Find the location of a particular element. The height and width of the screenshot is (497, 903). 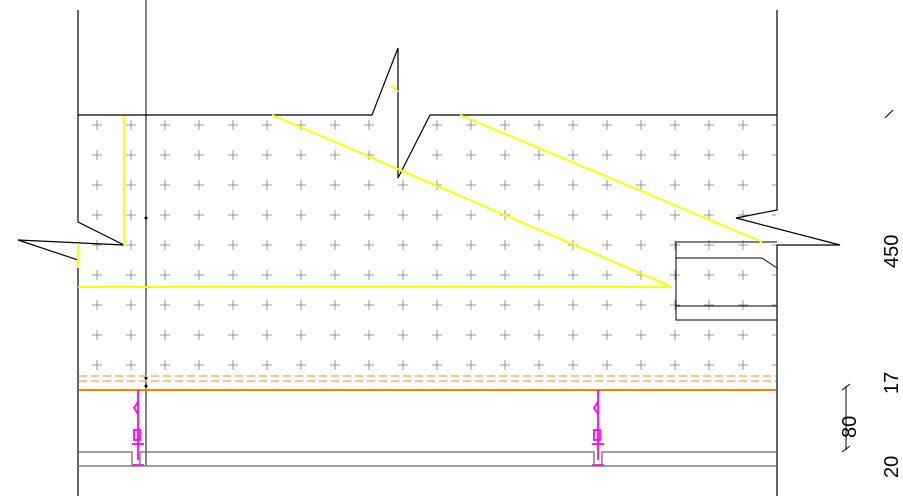

rebar-diagonal-short is located at coordinates (611, 178).